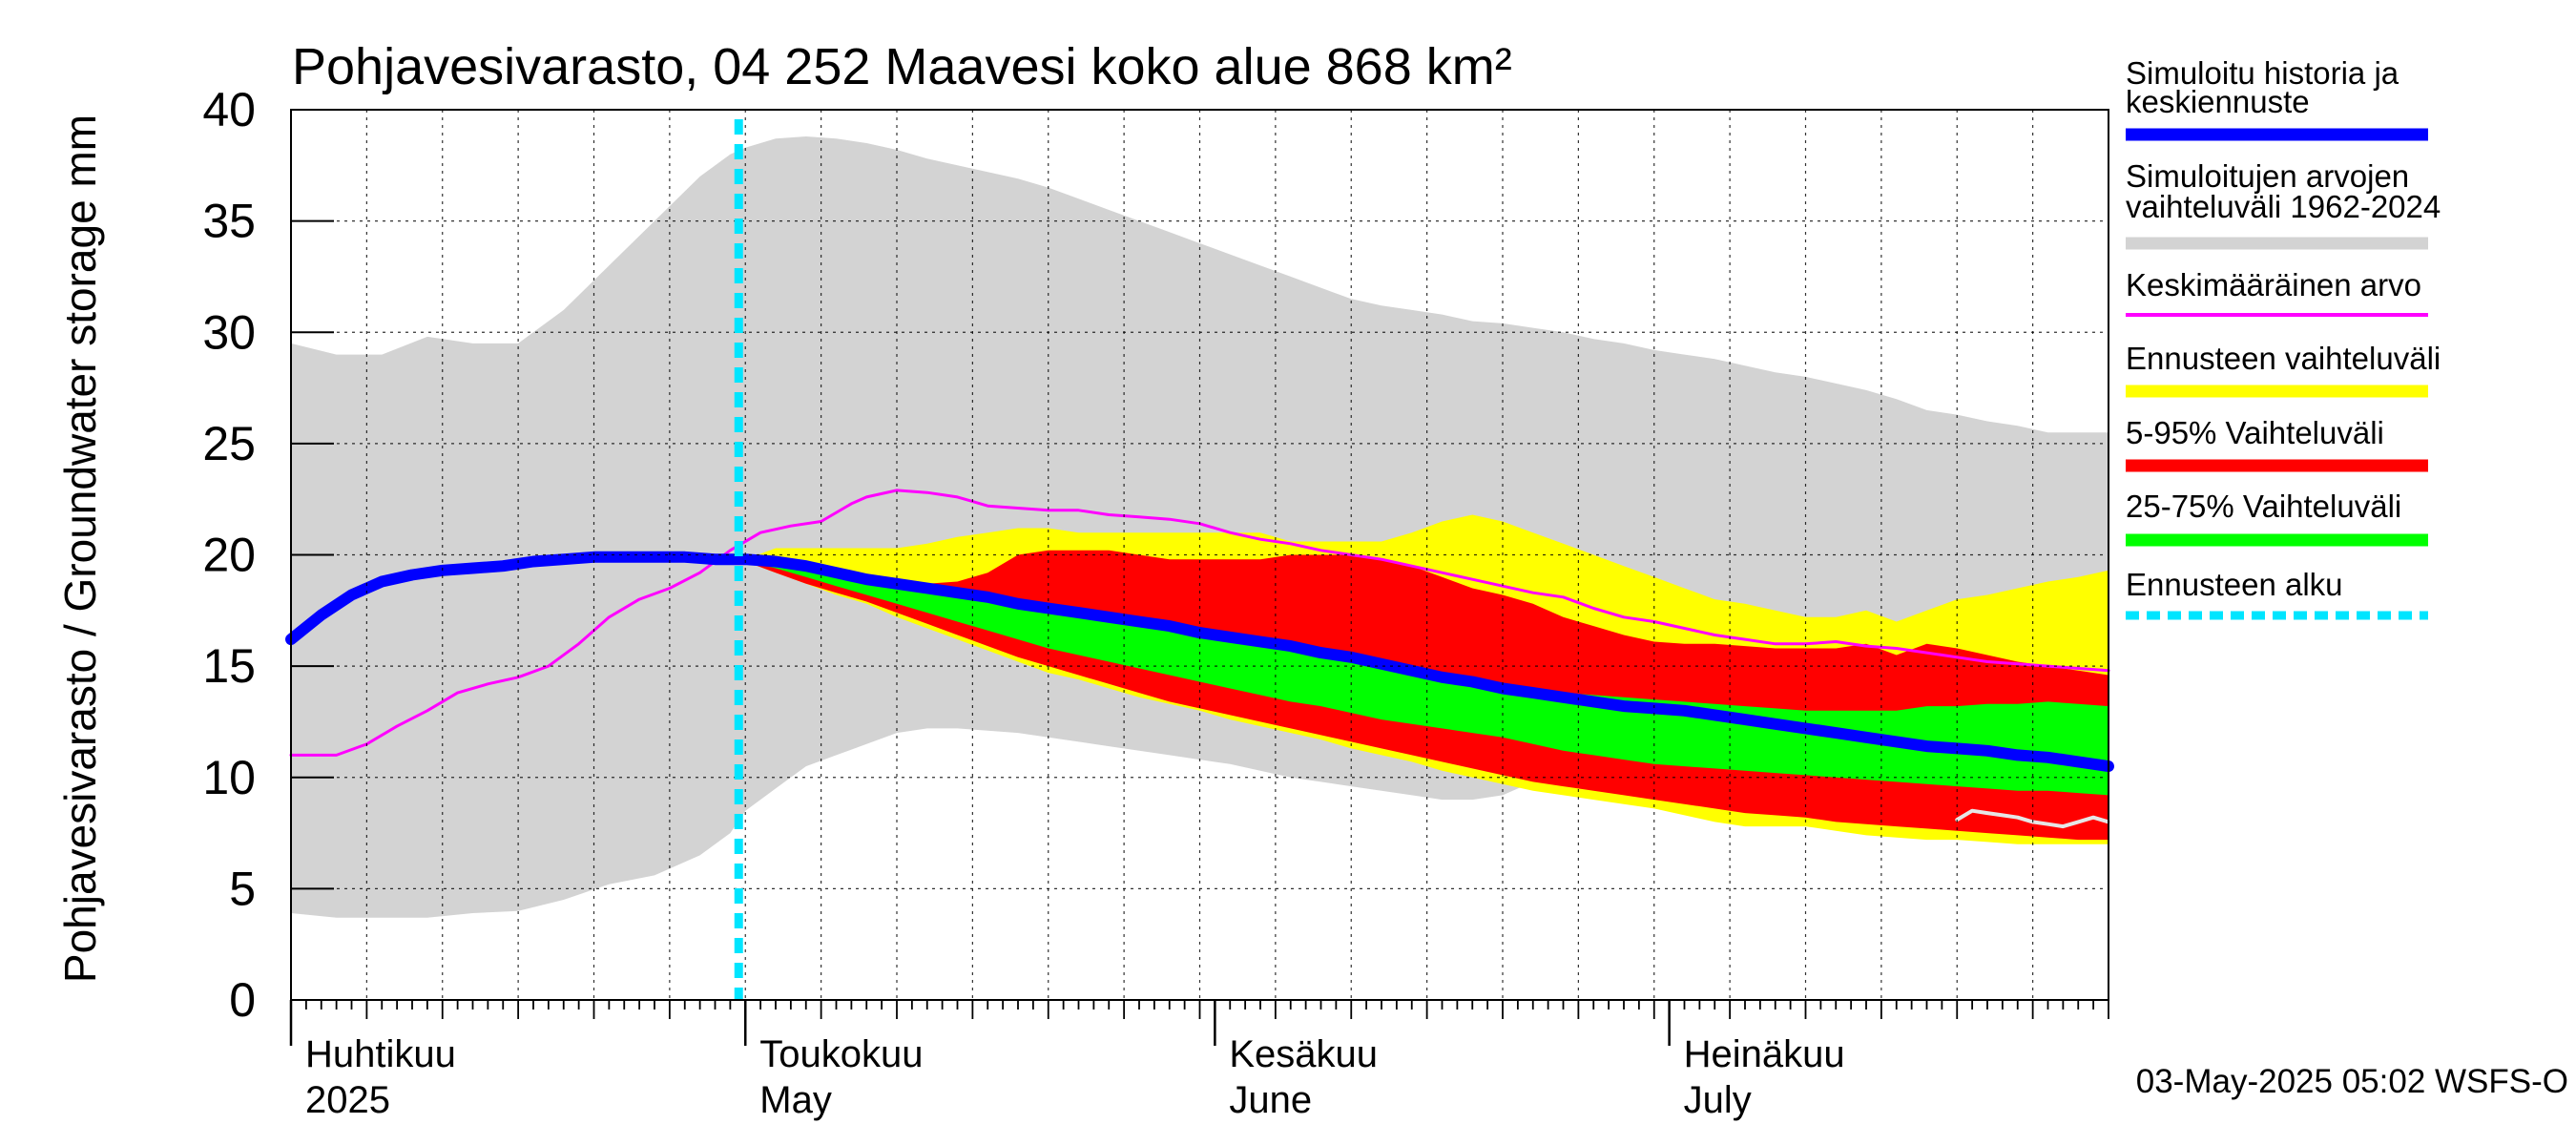 The height and width of the screenshot is (1145, 2576). I want to click on legend-label: Simuloitu historia ja, so click(2262, 73).